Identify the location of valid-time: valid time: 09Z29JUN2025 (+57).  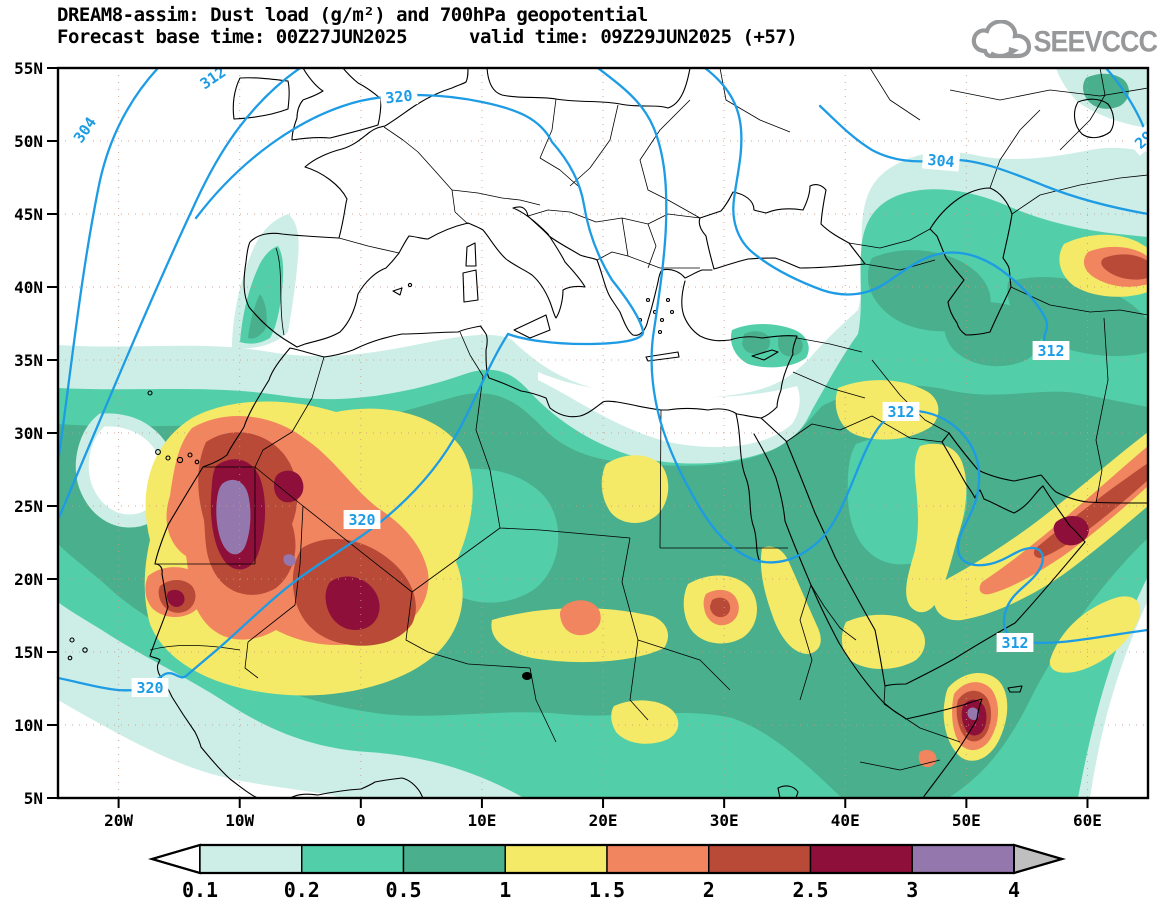
(633, 37).